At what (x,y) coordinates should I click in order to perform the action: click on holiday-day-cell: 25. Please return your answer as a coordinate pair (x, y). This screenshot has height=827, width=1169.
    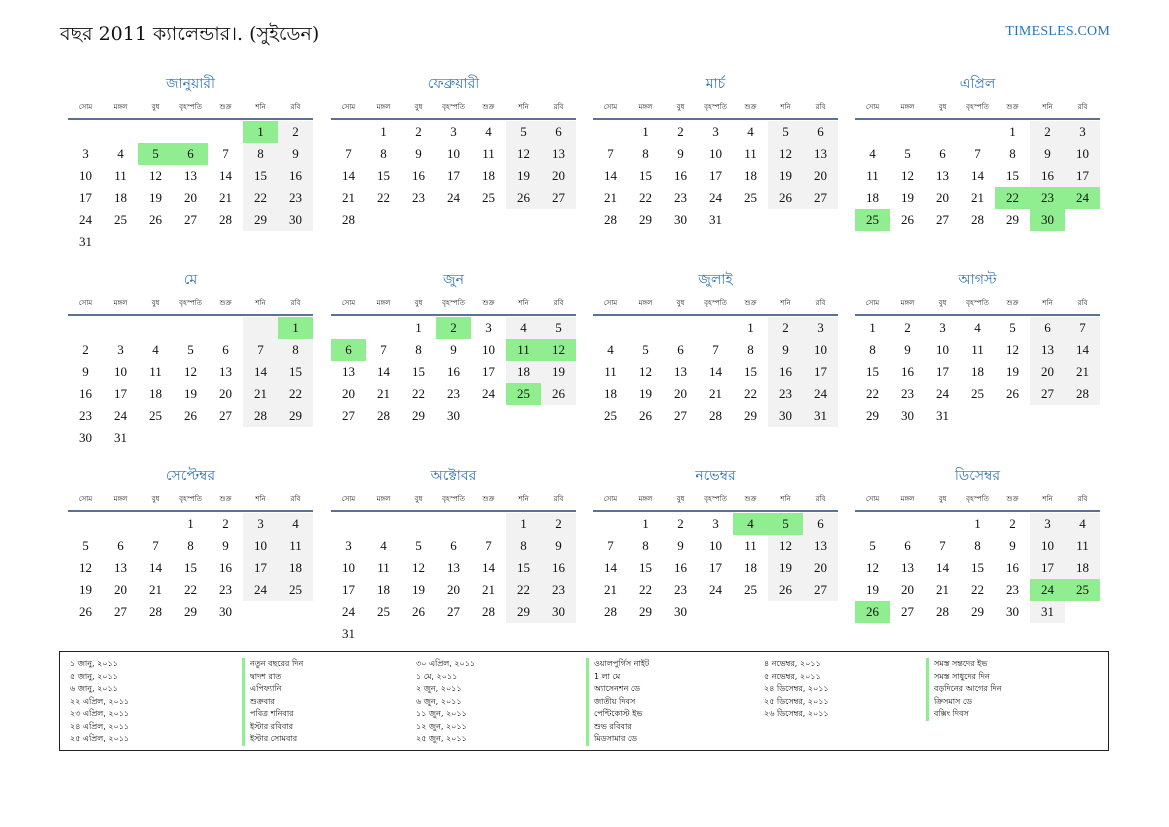
    Looking at the image, I should click on (523, 394).